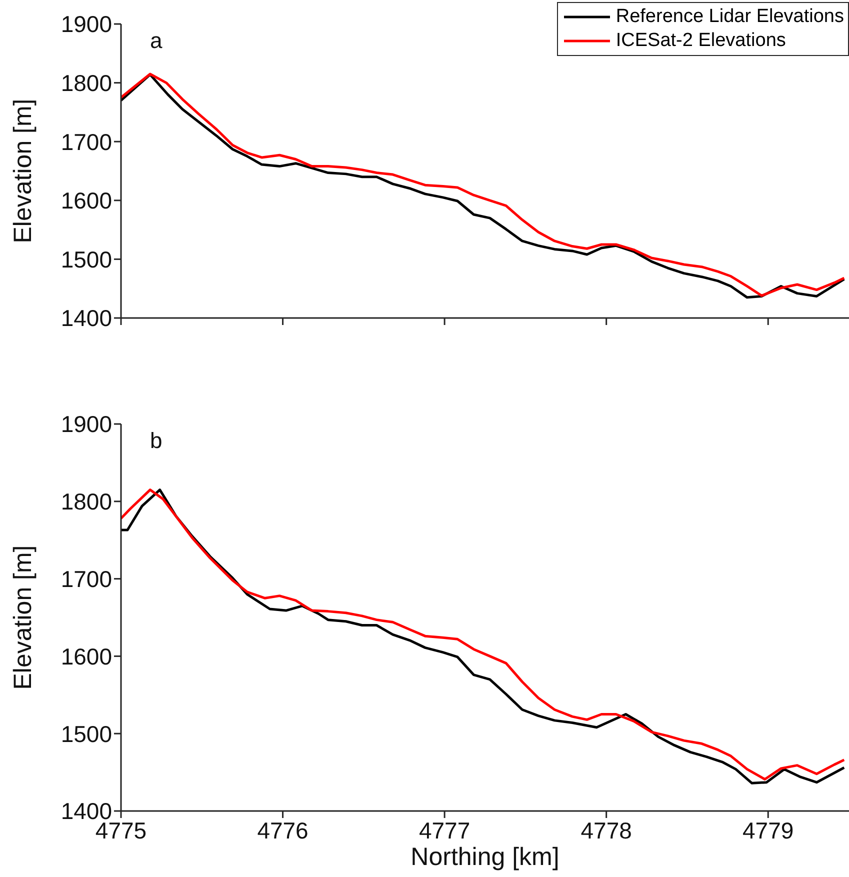 This screenshot has width=849, height=877. What do you see at coordinates (701, 41) in the screenshot?
I see `legend-label: ICESat-2 Elevations` at bounding box center [701, 41].